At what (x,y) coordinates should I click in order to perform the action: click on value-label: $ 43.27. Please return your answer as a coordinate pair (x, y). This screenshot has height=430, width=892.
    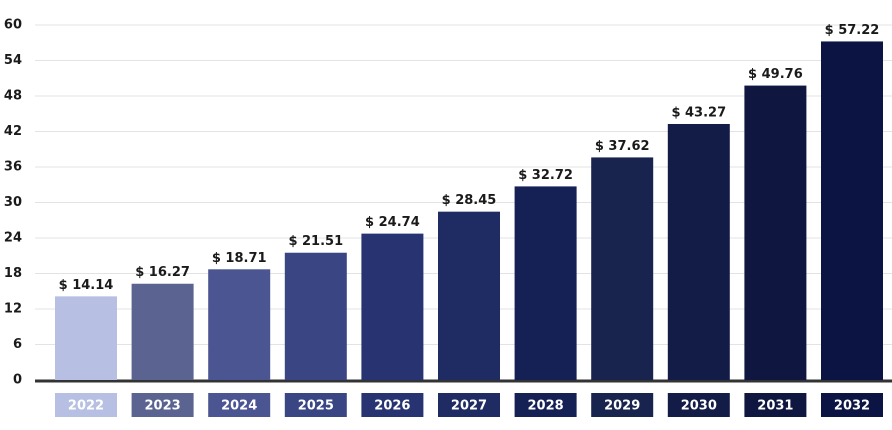
    Looking at the image, I should click on (698, 112).